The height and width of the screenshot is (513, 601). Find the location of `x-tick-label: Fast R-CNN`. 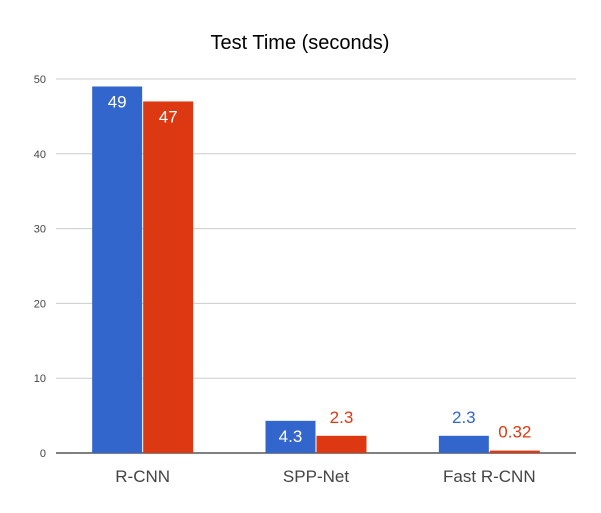

x-tick-label: Fast R-CNN is located at coordinates (489, 476).